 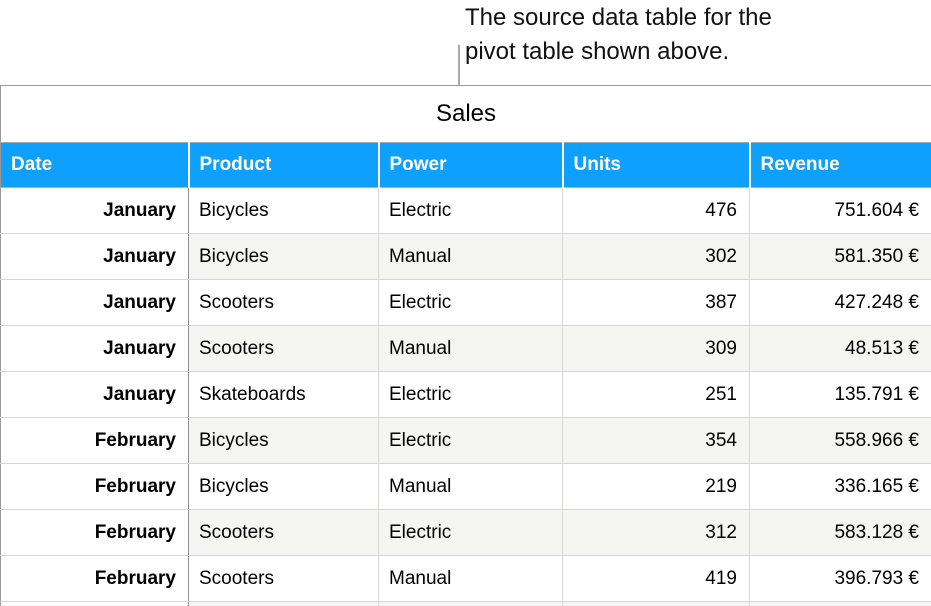 What do you see at coordinates (840, 578) in the screenshot?
I see `cell-revenue: 396.793 €` at bounding box center [840, 578].